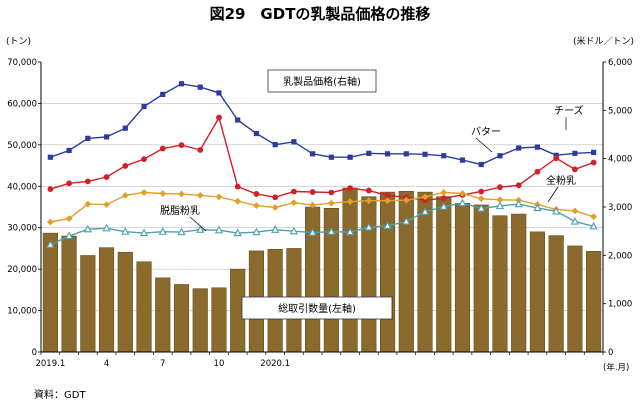  Describe the element at coordinates (22, 146) in the screenshot. I see `y-tick-label-left: 50,000` at that location.